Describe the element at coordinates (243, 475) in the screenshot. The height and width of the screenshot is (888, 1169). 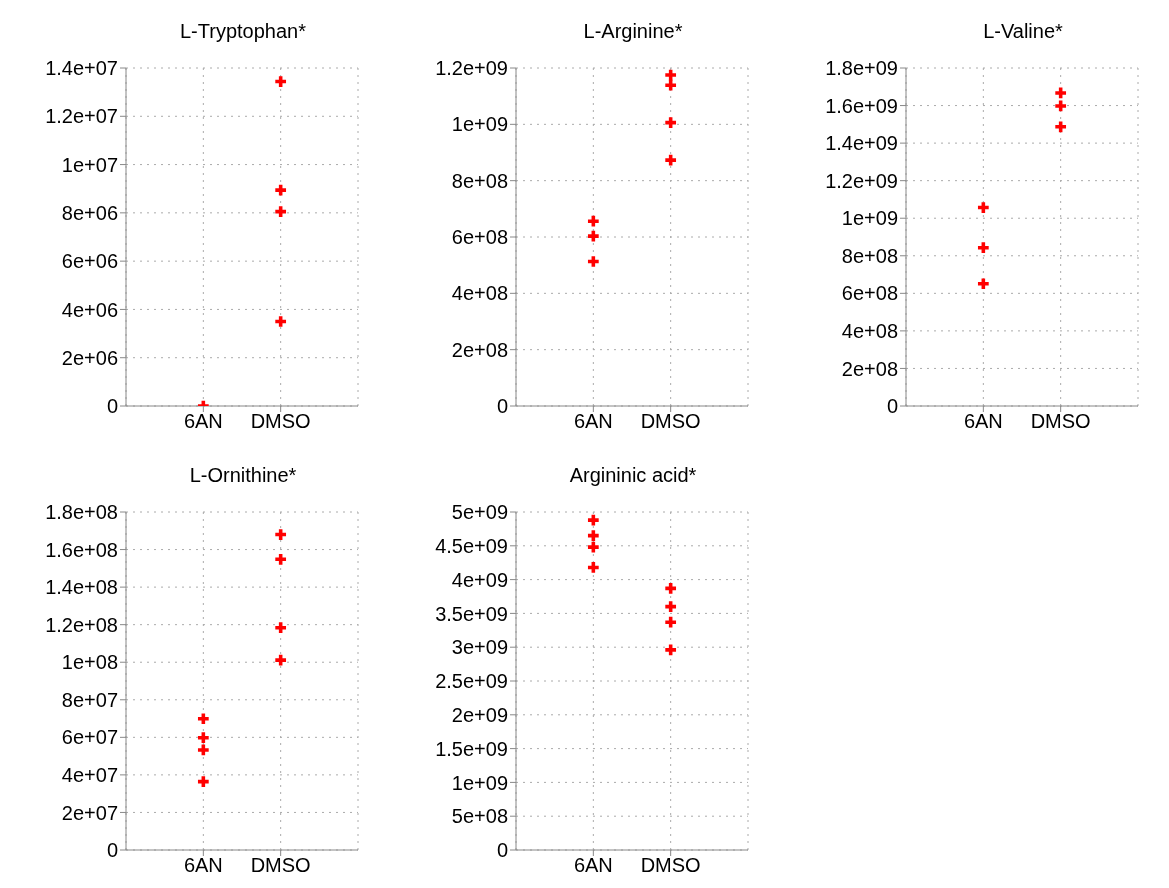
I see `chart-title: L-Ornithine*` at that location.